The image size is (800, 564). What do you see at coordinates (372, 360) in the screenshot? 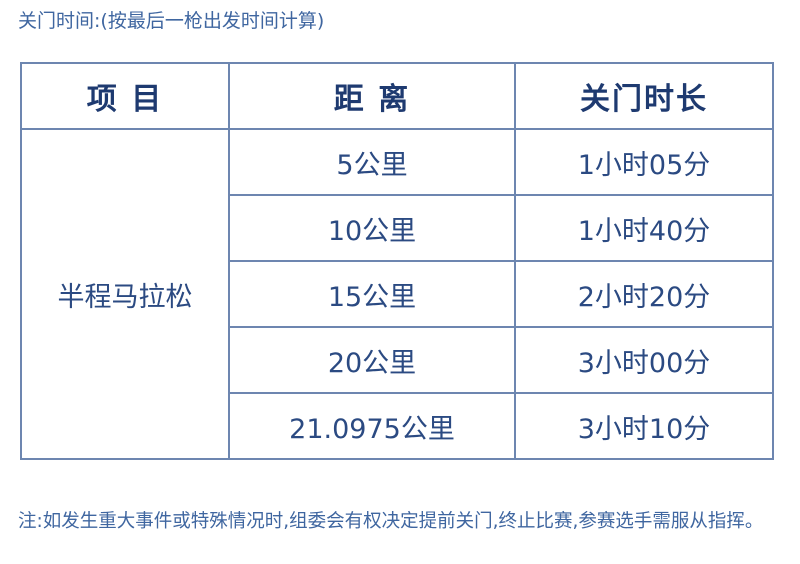
I see `distance-cell: 20公里` at bounding box center [372, 360].